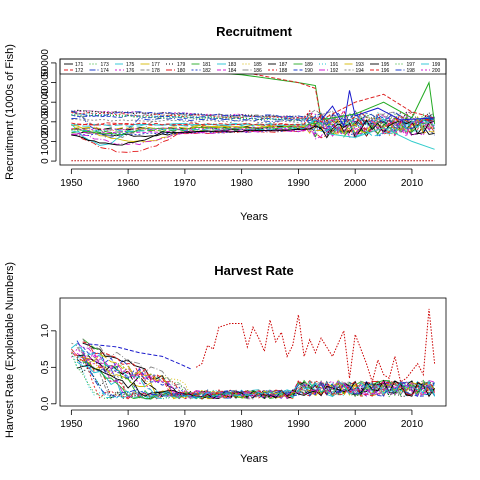  What do you see at coordinates (130, 65) in the screenshot?
I see `legend-label: 175` at bounding box center [130, 65].